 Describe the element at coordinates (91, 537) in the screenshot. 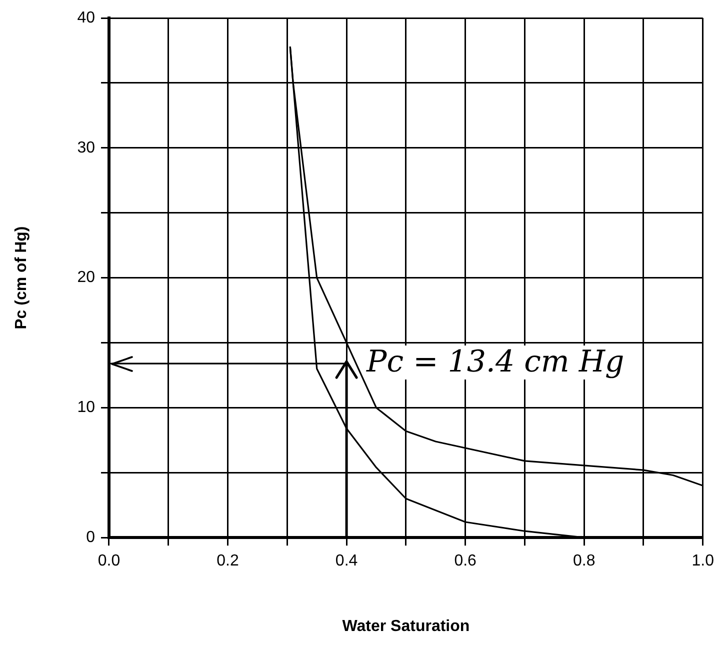

I see `y-tick-label: 0` at that location.